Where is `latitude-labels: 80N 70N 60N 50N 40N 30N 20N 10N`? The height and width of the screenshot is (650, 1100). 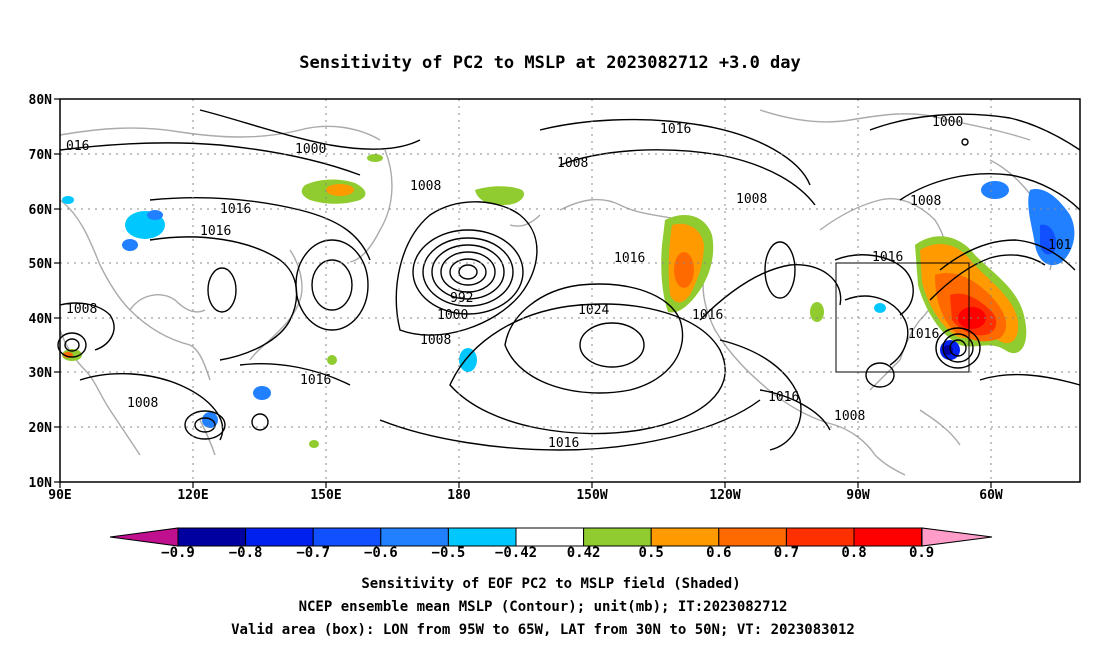
latitude-labels: 80N 70N 60N 50N 40N 30N 20N 10N is located at coordinates (41, 292).